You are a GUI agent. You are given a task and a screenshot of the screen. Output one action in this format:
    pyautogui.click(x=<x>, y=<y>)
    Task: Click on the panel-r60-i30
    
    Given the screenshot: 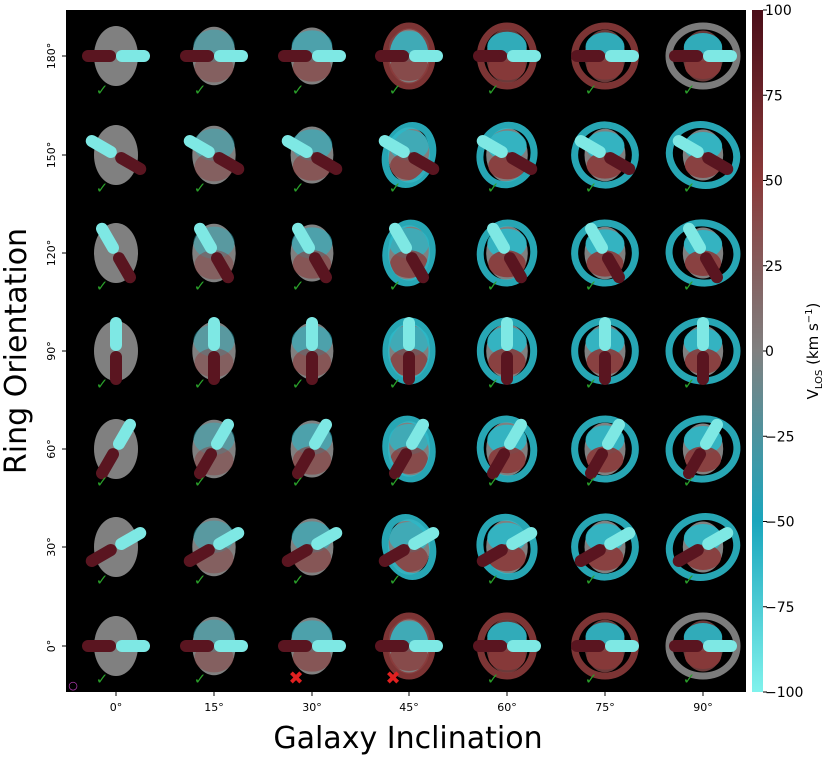 What is the action you would take?
    pyautogui.click(x=312, y=449)
    